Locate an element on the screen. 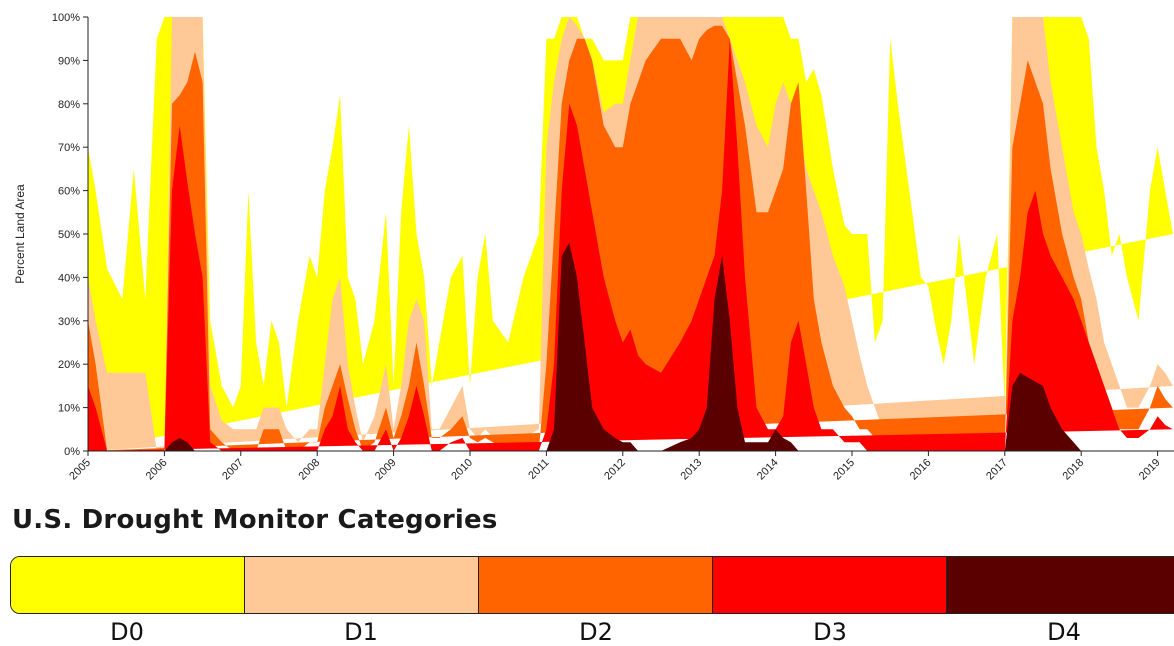 Image resolution: width=1174 pixels, height=646 pixels. x-tick-label: 2014 is located at coordinates (768, 470).